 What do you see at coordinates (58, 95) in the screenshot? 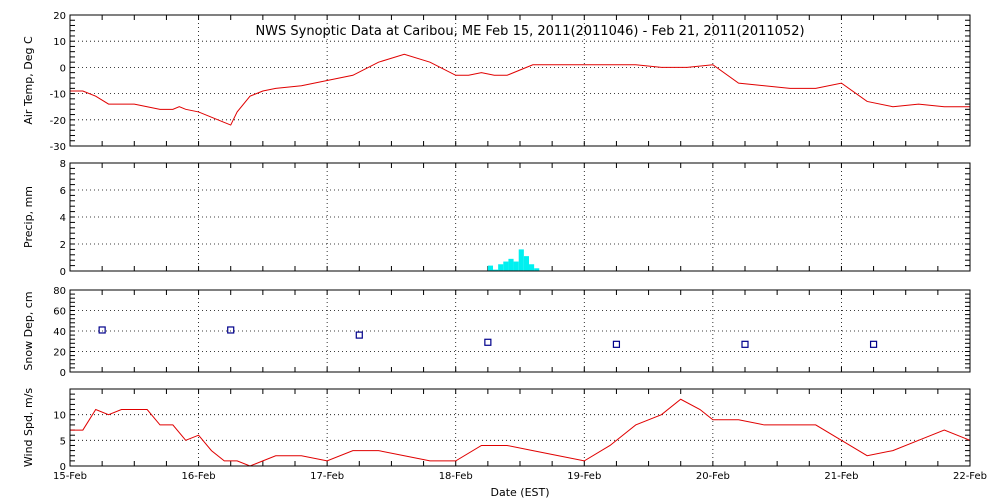
I see `y-tick-label: -10` at bounding box center [58, 95].